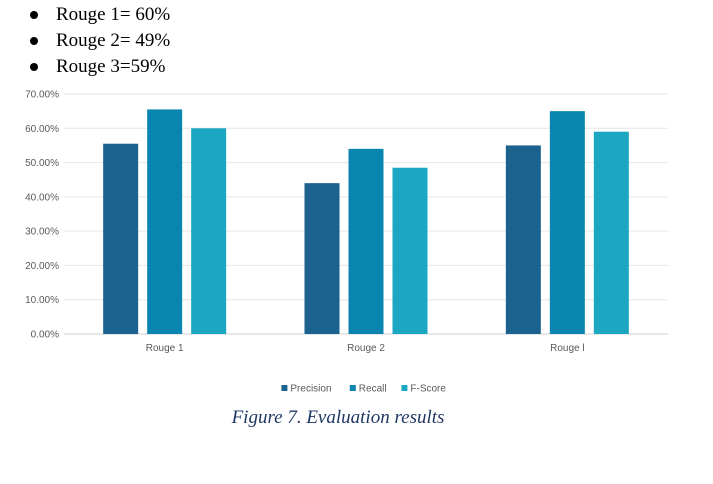  I want to click on y-tick-label: 0.00%, so click(45, 335).